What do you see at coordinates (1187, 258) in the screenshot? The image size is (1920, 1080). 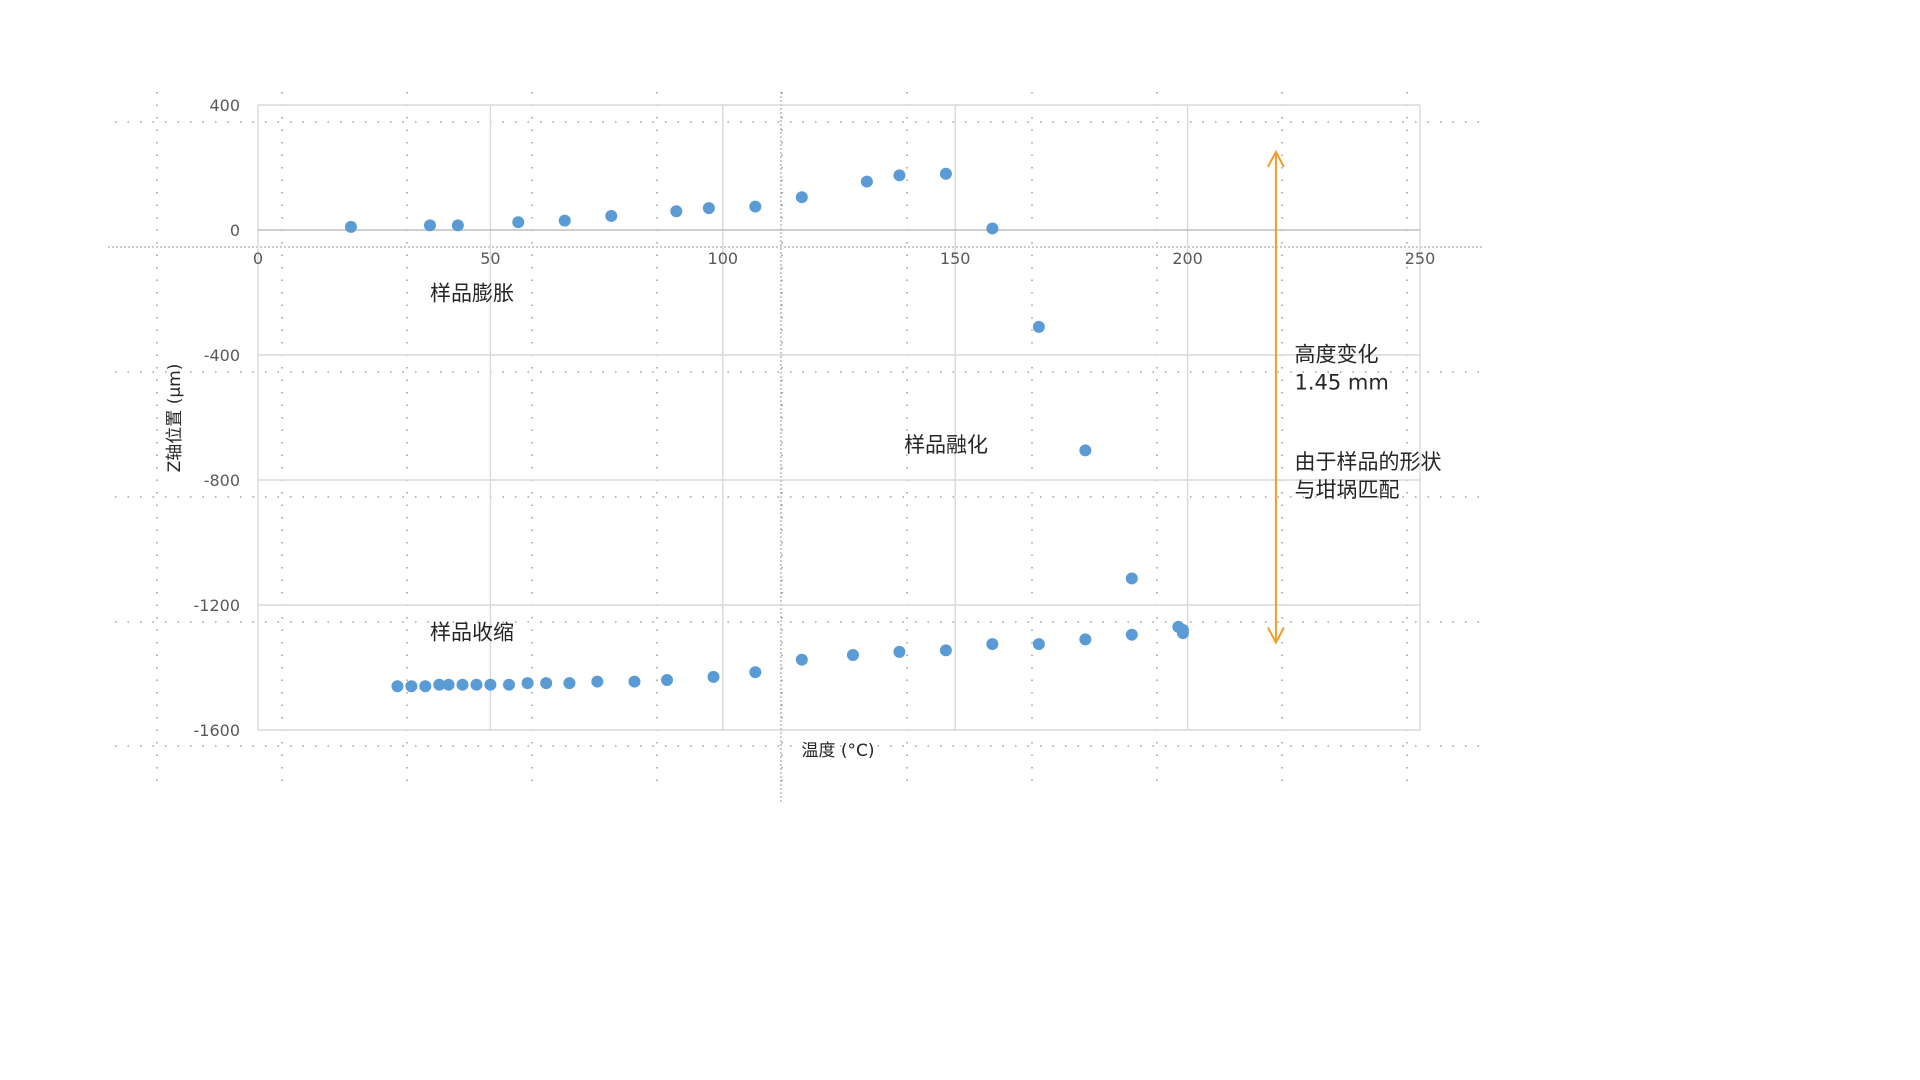 I see `x-tick-label: 200` at bounding box center [1187, 258].